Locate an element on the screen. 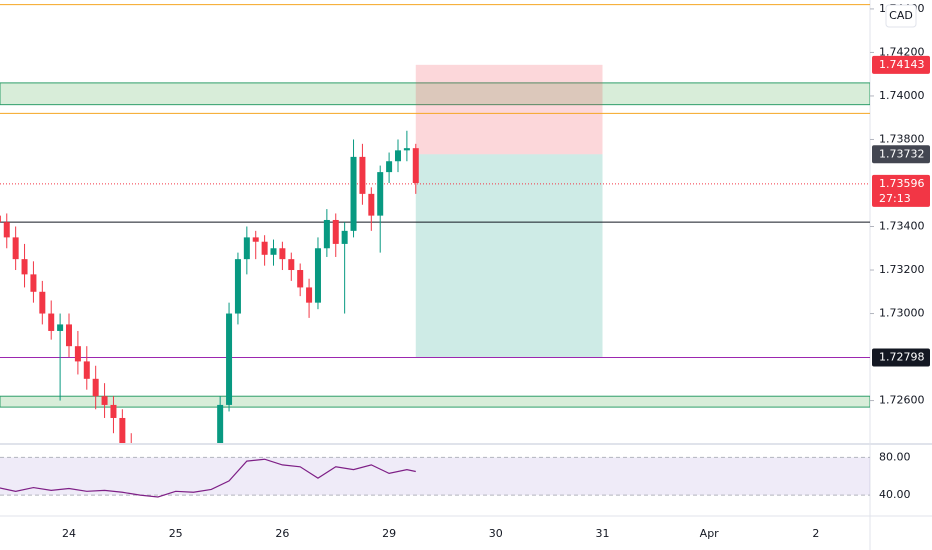 The height and width of the screenshot is (550, 932). stop-zone is located at coordinates (509, 109).